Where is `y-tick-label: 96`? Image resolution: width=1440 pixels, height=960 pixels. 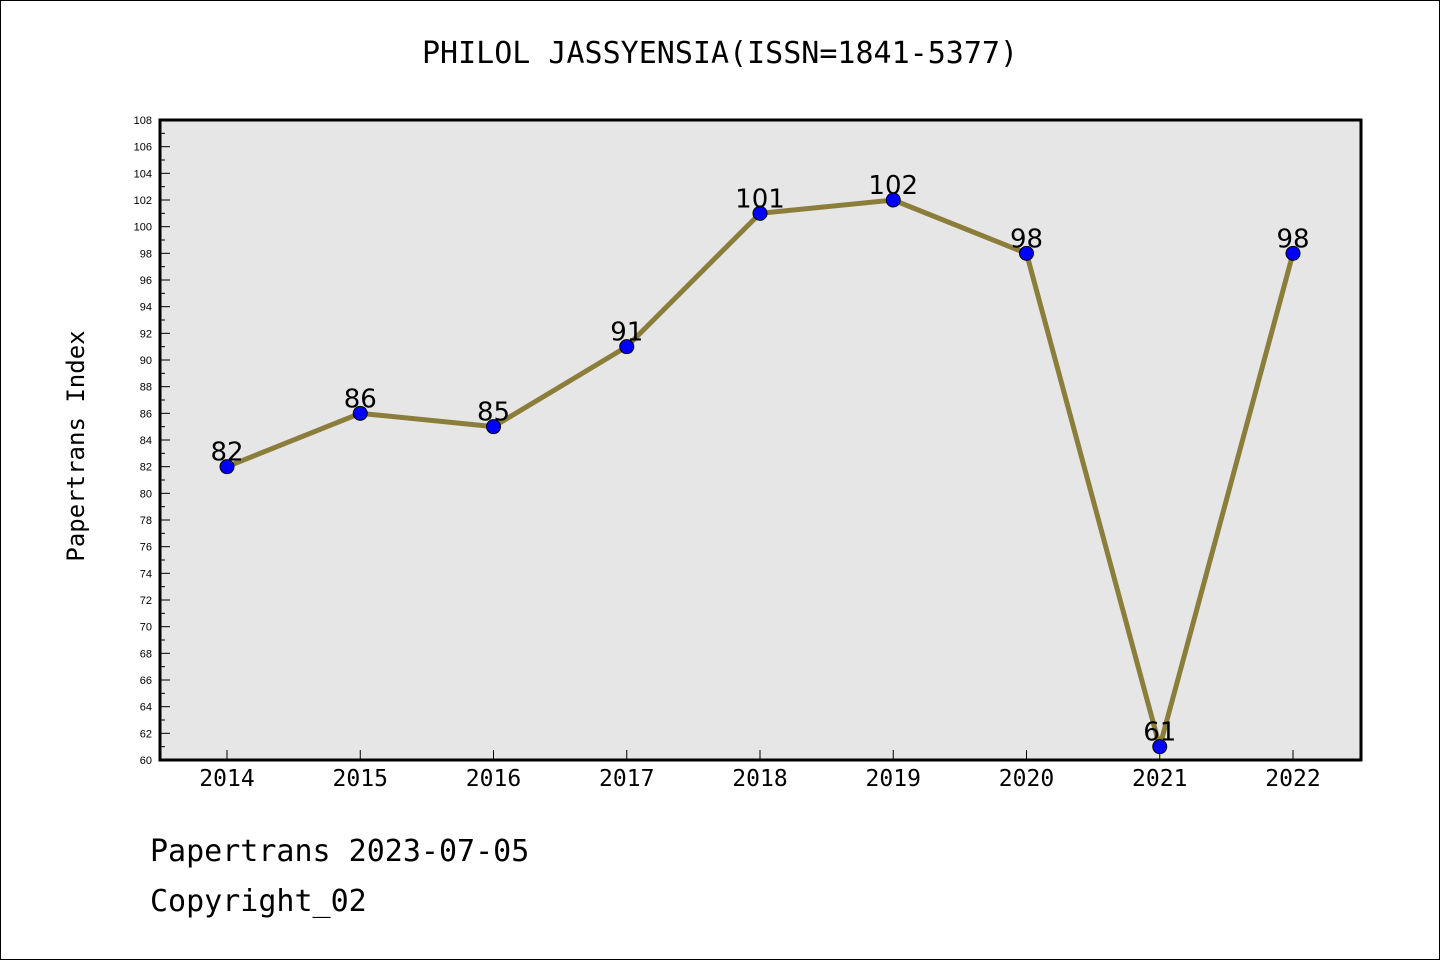 y-tick-label: 96 is located at coordinates (146, 281).